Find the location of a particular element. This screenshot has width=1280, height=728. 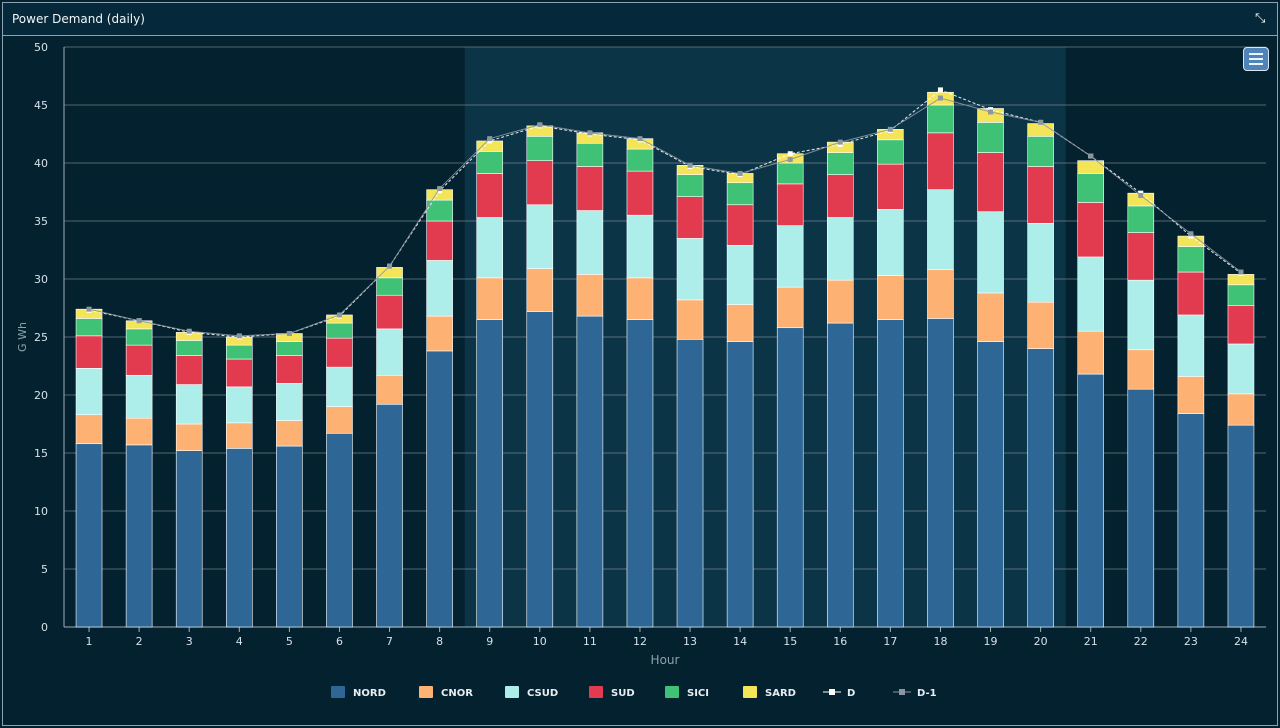

x-tick-label: 8 is located at coordinates (439, 641).